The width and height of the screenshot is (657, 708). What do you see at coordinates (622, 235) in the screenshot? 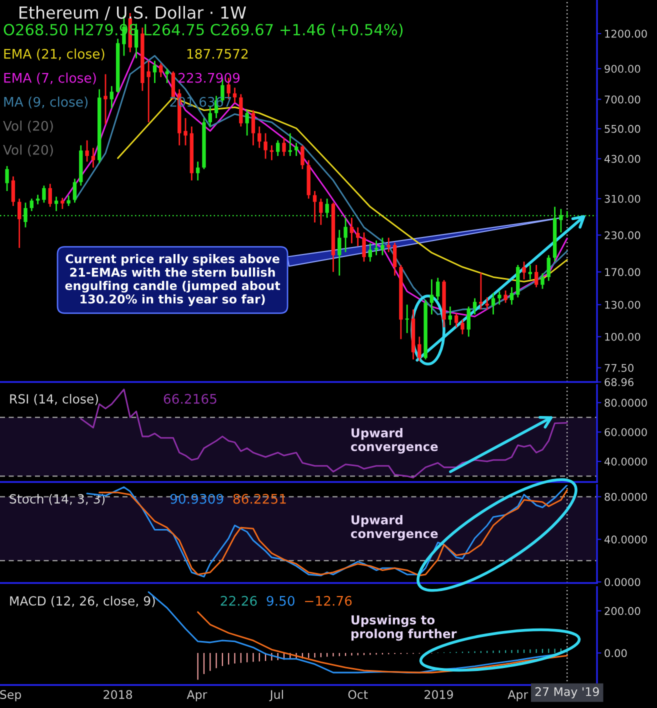
I see `y-tick-label: 230.00` at bounding box center [622, 235].